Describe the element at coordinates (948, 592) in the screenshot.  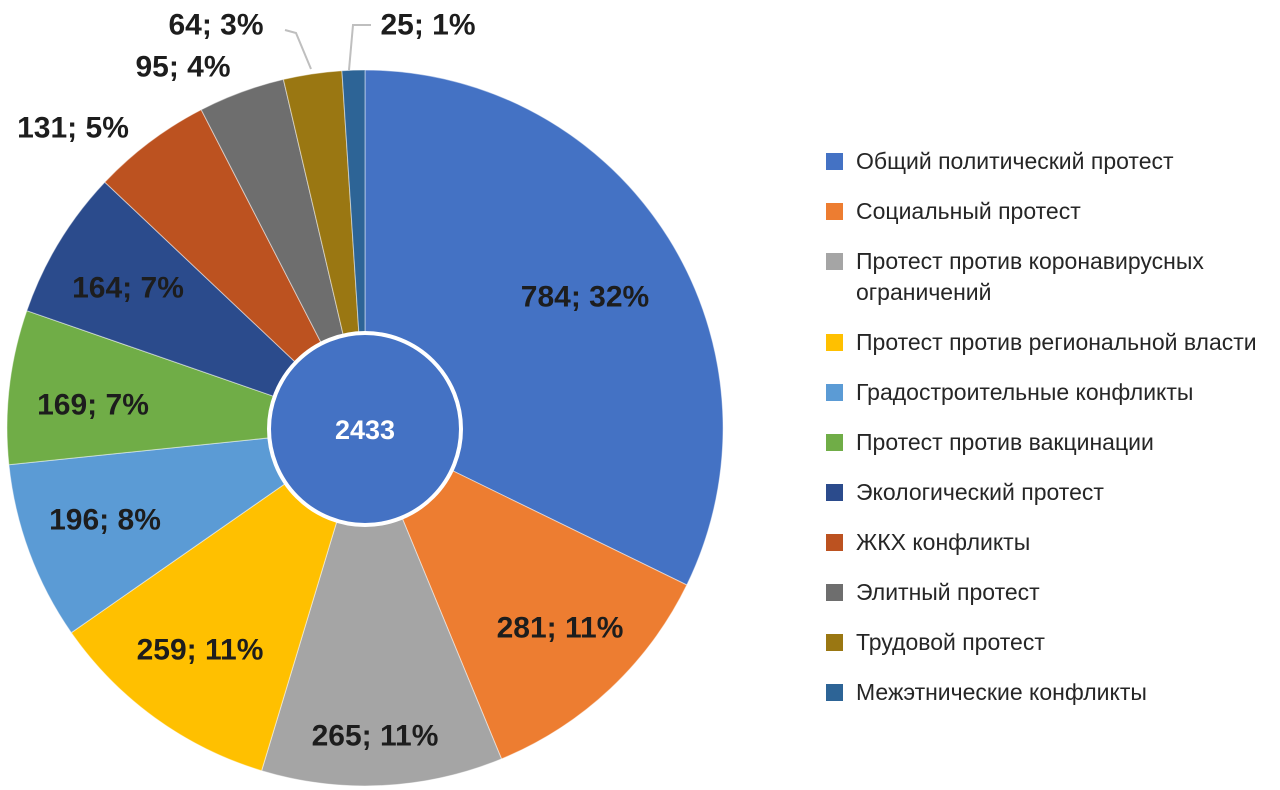
I see `legend-label: Элитный протест` at that location.